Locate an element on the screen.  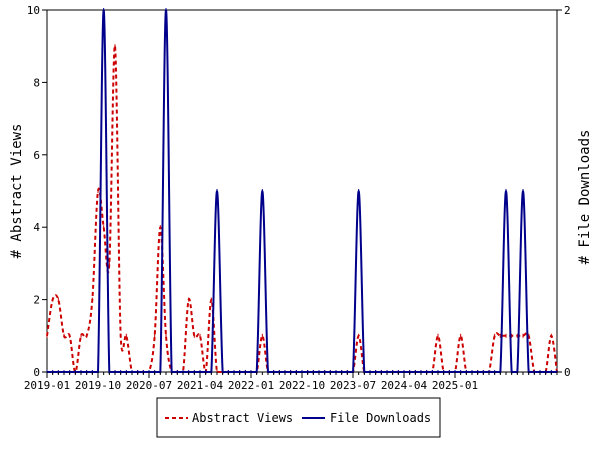
x-tick-label: 2025-01 is located at coordinates (455, 385).